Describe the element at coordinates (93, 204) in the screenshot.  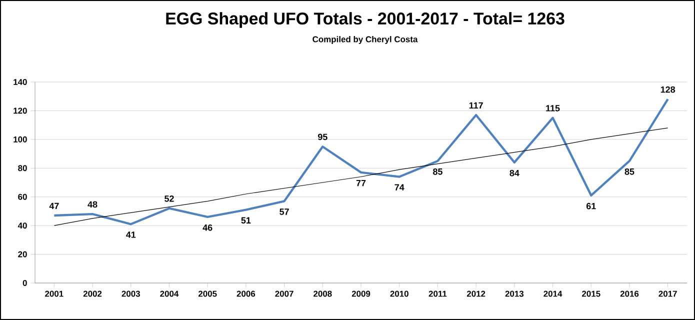
I see `data-label: 48` at that location.